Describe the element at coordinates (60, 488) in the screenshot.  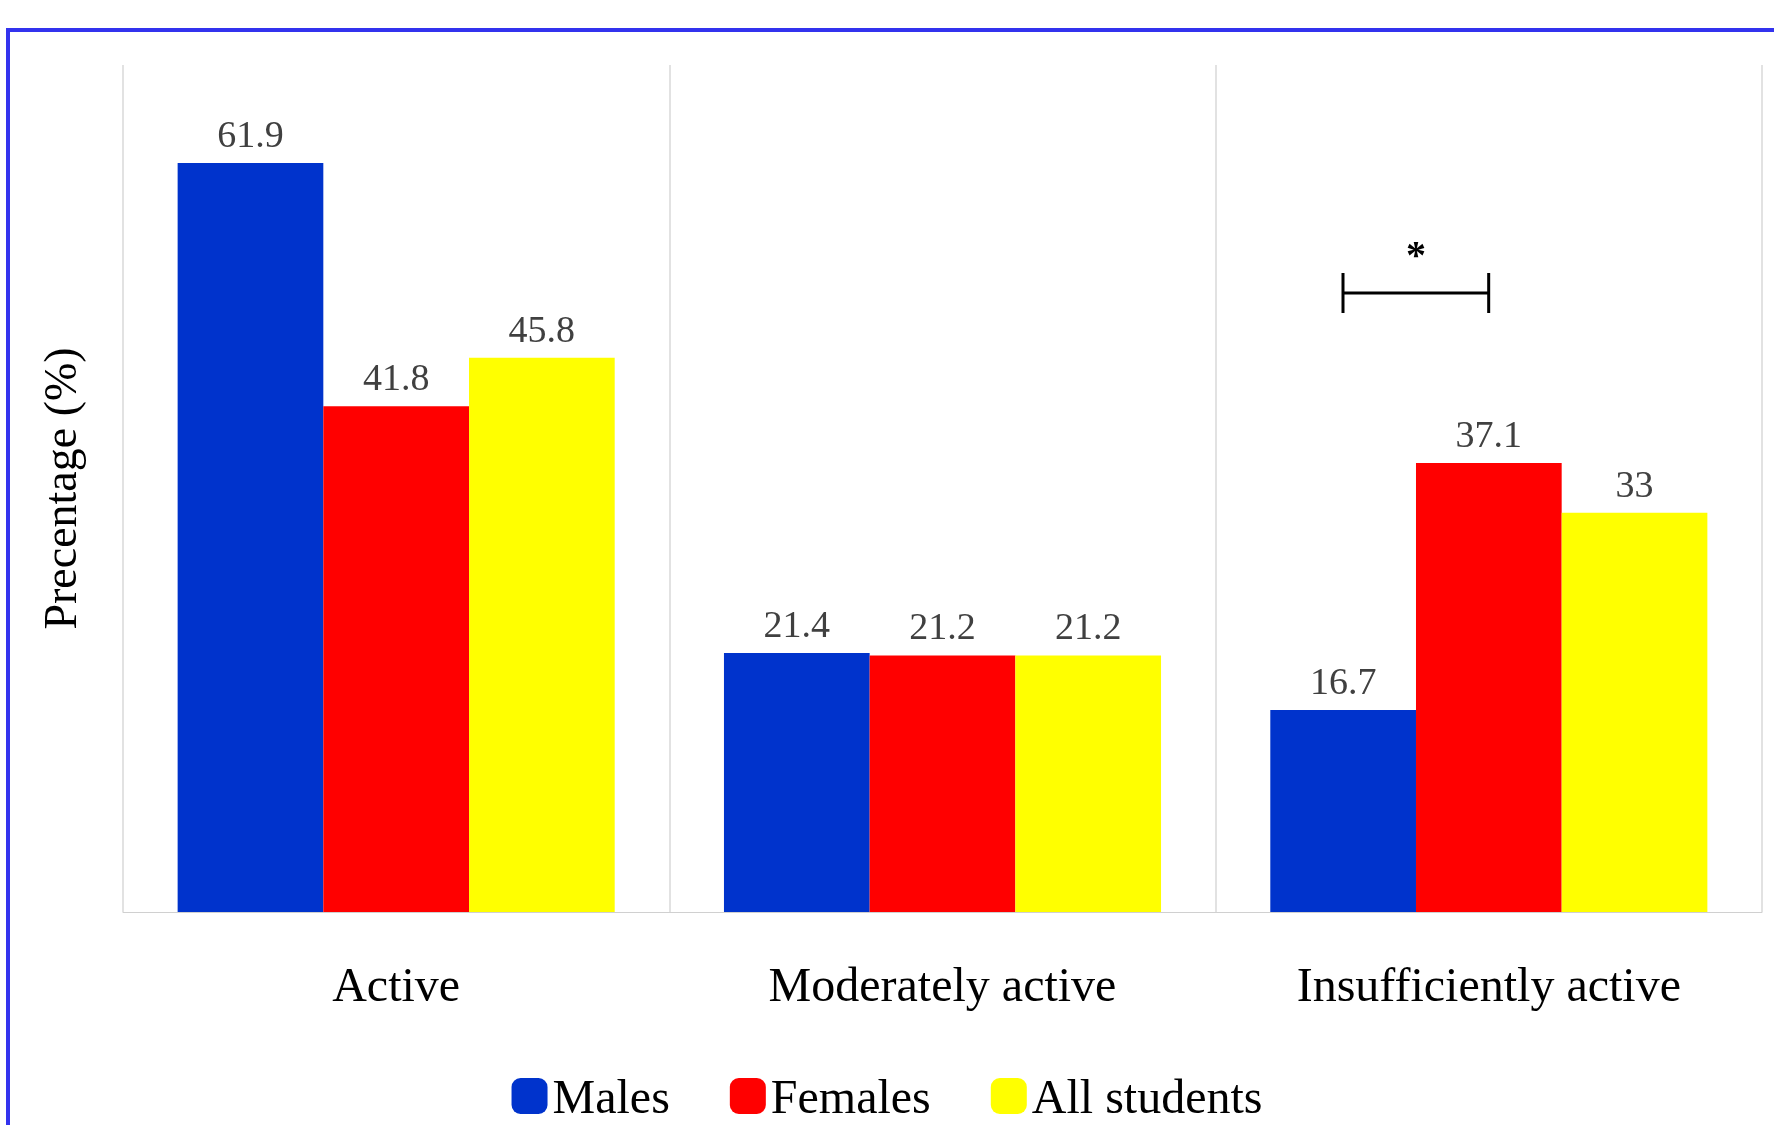
I see `y-axis-title: Precentage (%)` at that location.